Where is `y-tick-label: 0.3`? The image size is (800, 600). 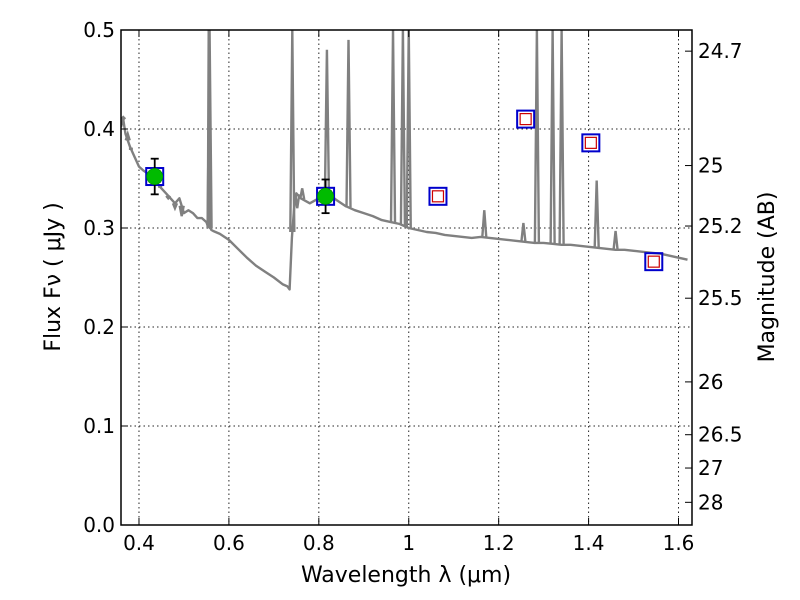 y-tick-label: 0.3 is located at coordinates (99, 228).